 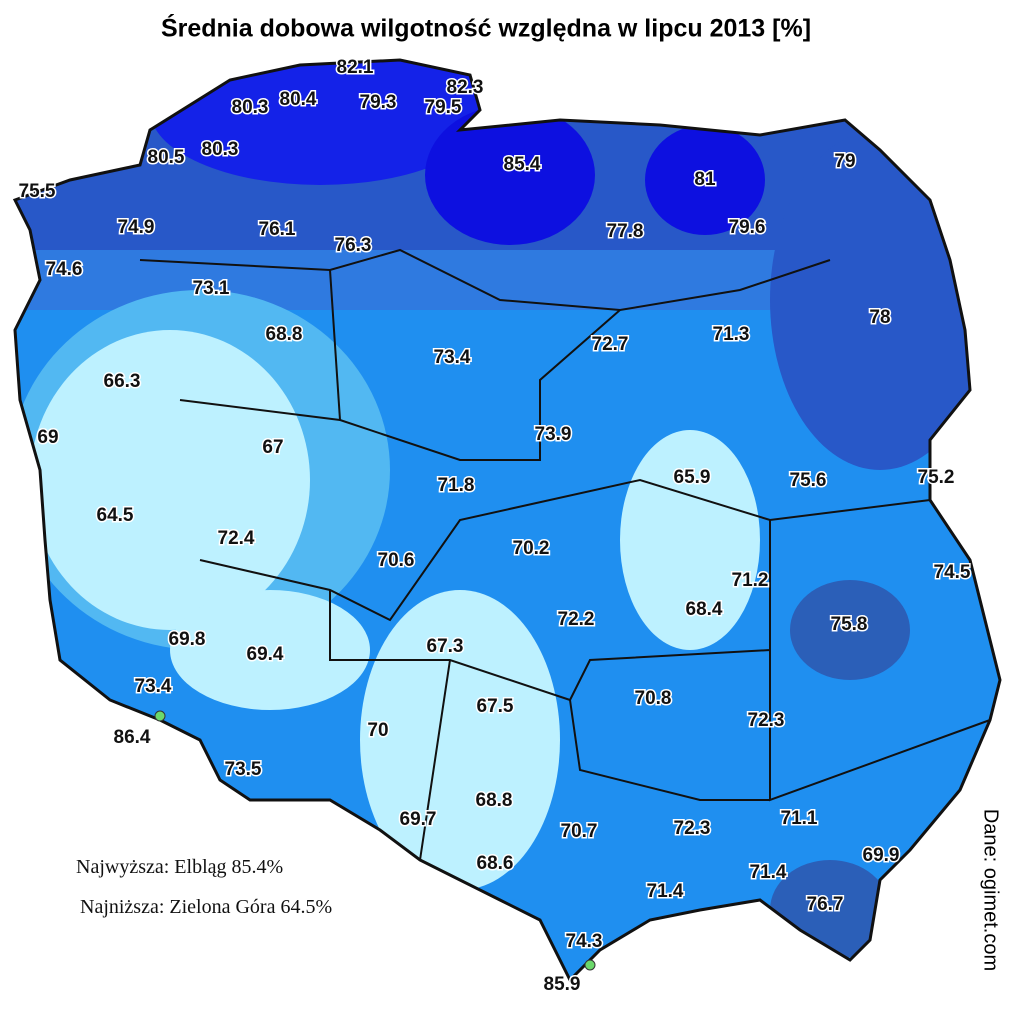 I want to click on note-lowest: Najniższa: Zielona Góra 64.5%, so click(x=206, y=907).